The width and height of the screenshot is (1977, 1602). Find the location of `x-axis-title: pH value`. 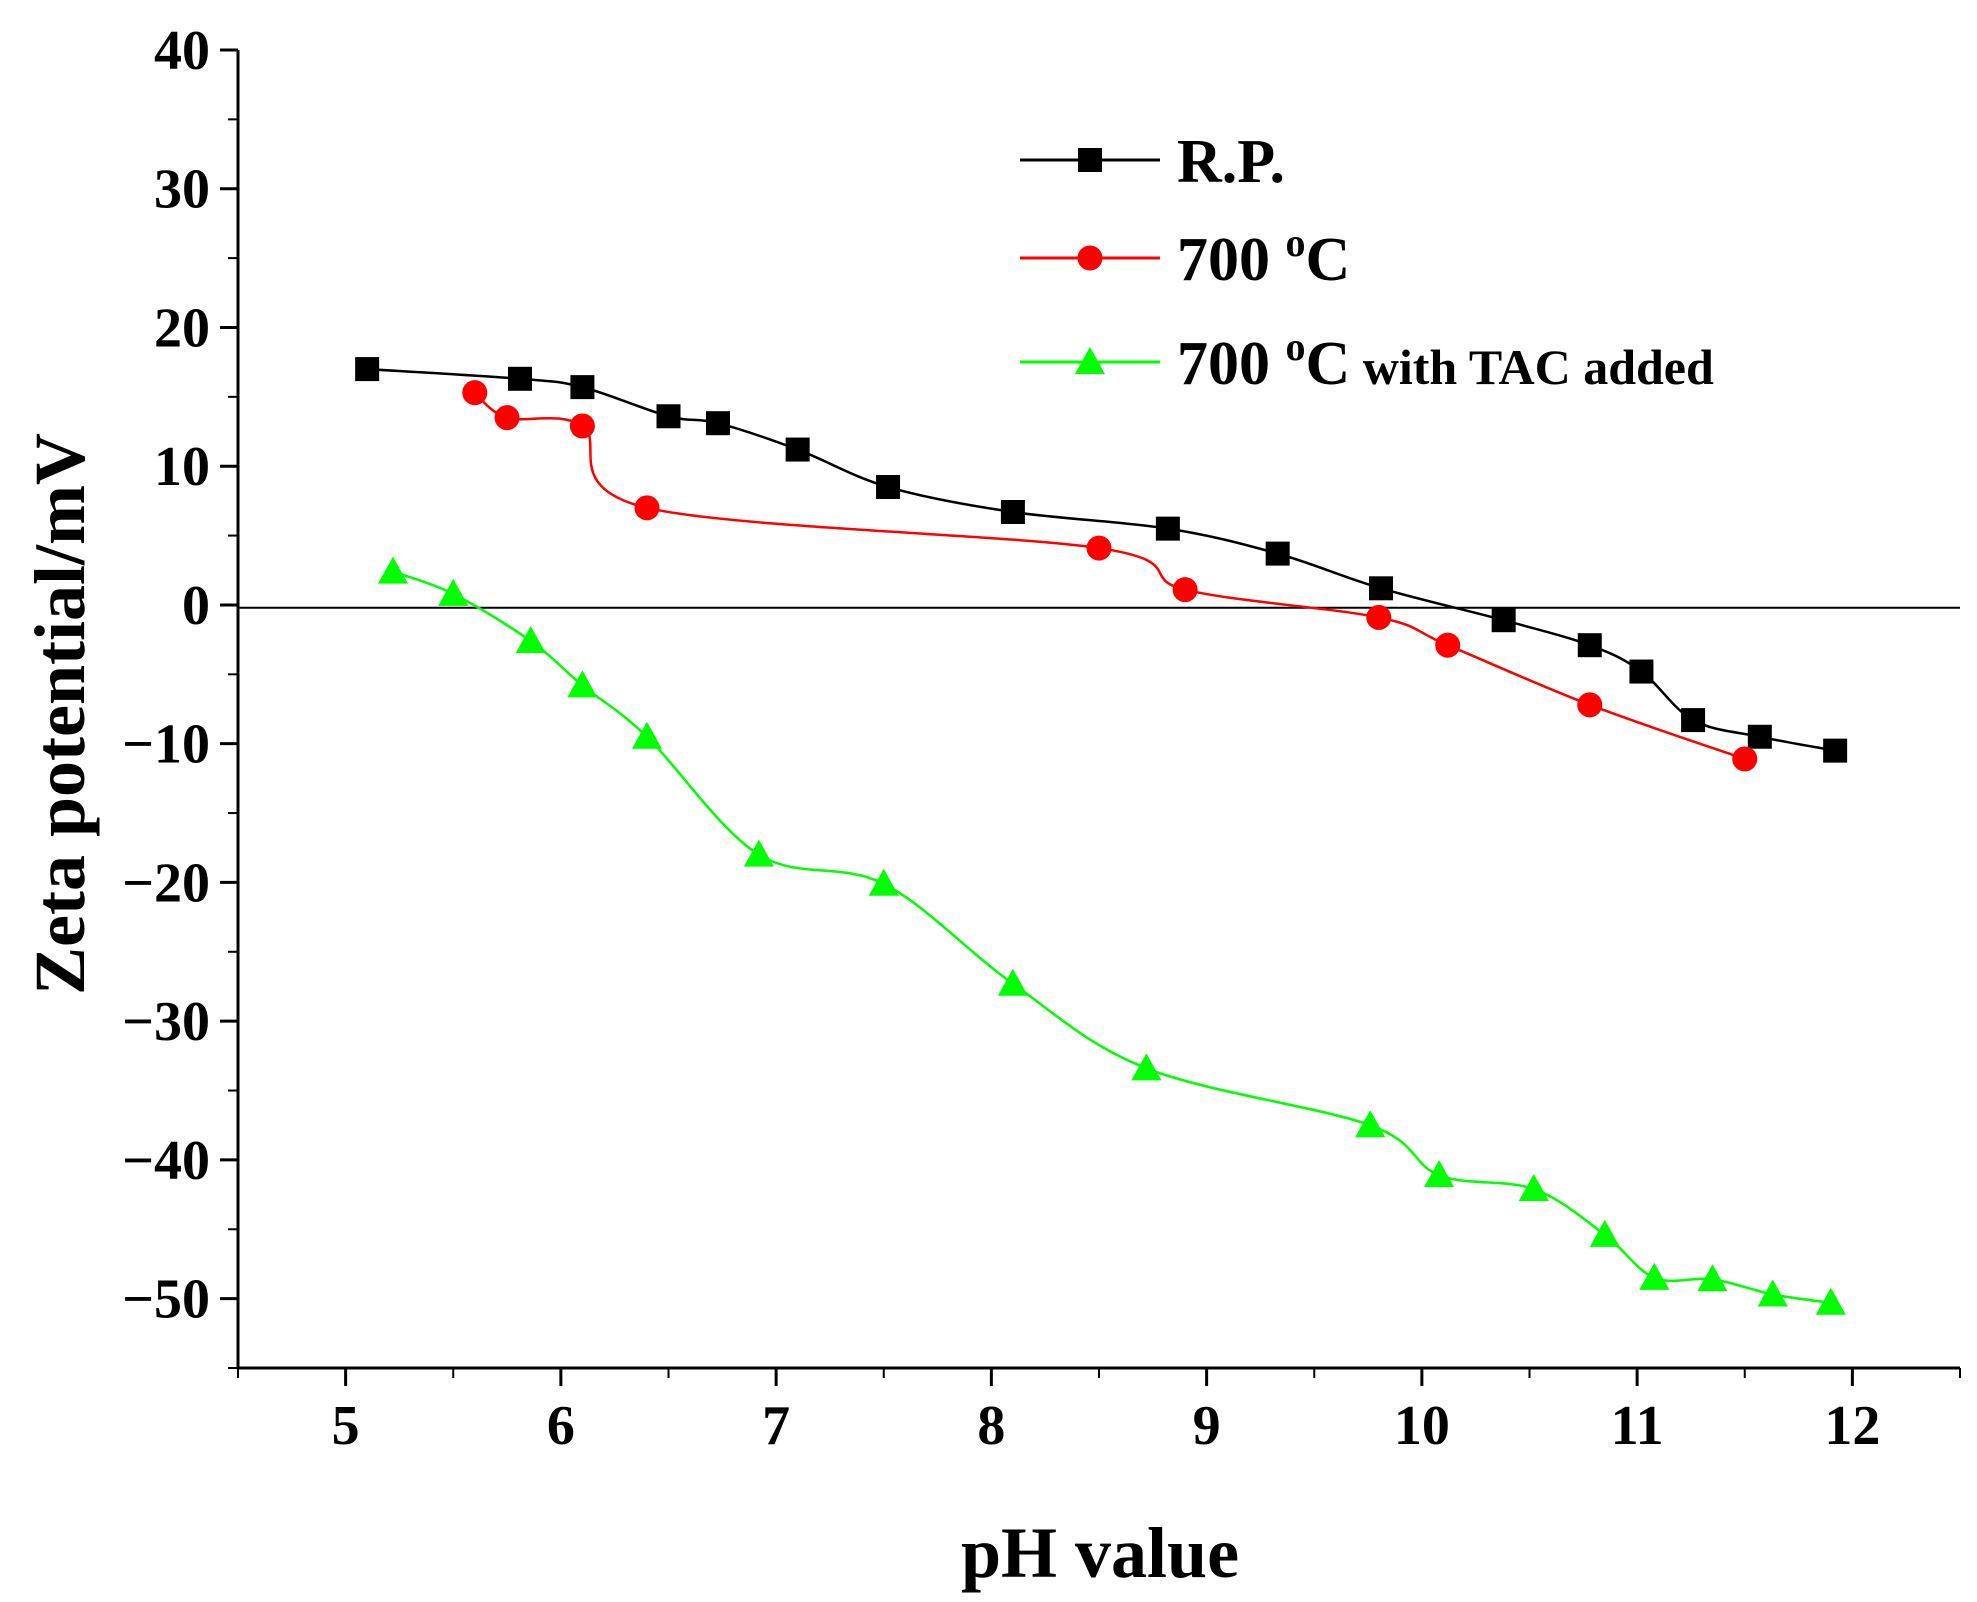

x-axis-title: pH value is located at coordinates (1100, 1553).